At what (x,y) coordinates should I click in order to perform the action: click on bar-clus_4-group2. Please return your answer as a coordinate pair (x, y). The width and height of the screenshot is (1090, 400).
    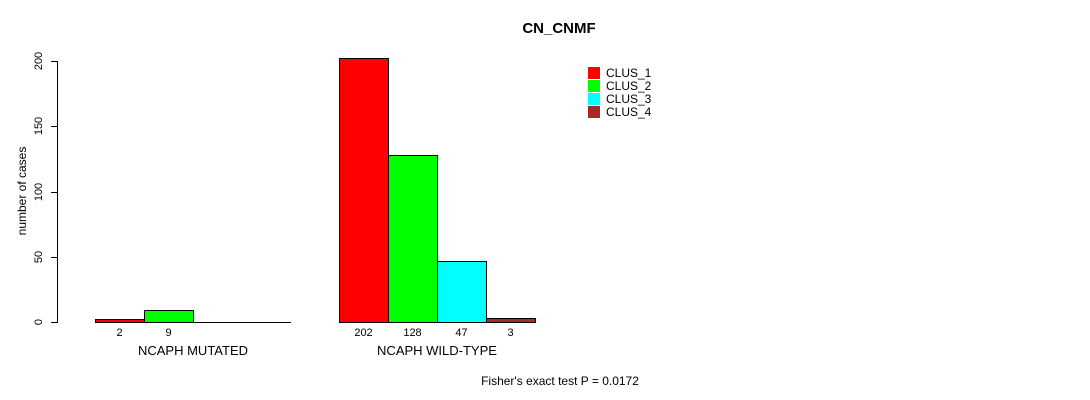
    Looking at the image, I should click on (511, 320).